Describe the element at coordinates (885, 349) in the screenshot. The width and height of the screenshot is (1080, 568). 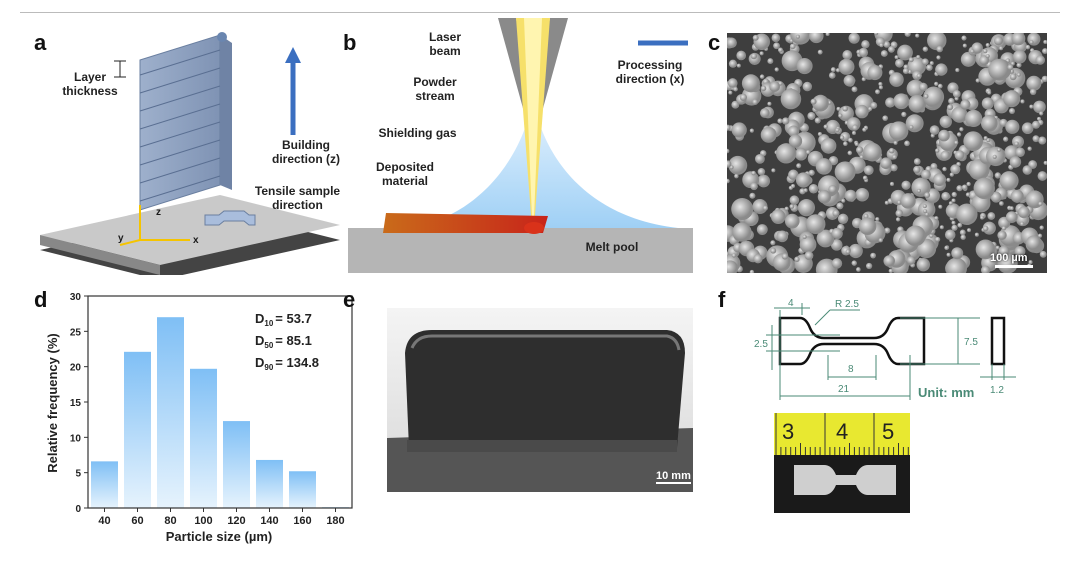
I see `tensile-specimen-drawing: 4 R 2.5 2.5 7.5 8 21 1.2 Unit: mm` at that location.